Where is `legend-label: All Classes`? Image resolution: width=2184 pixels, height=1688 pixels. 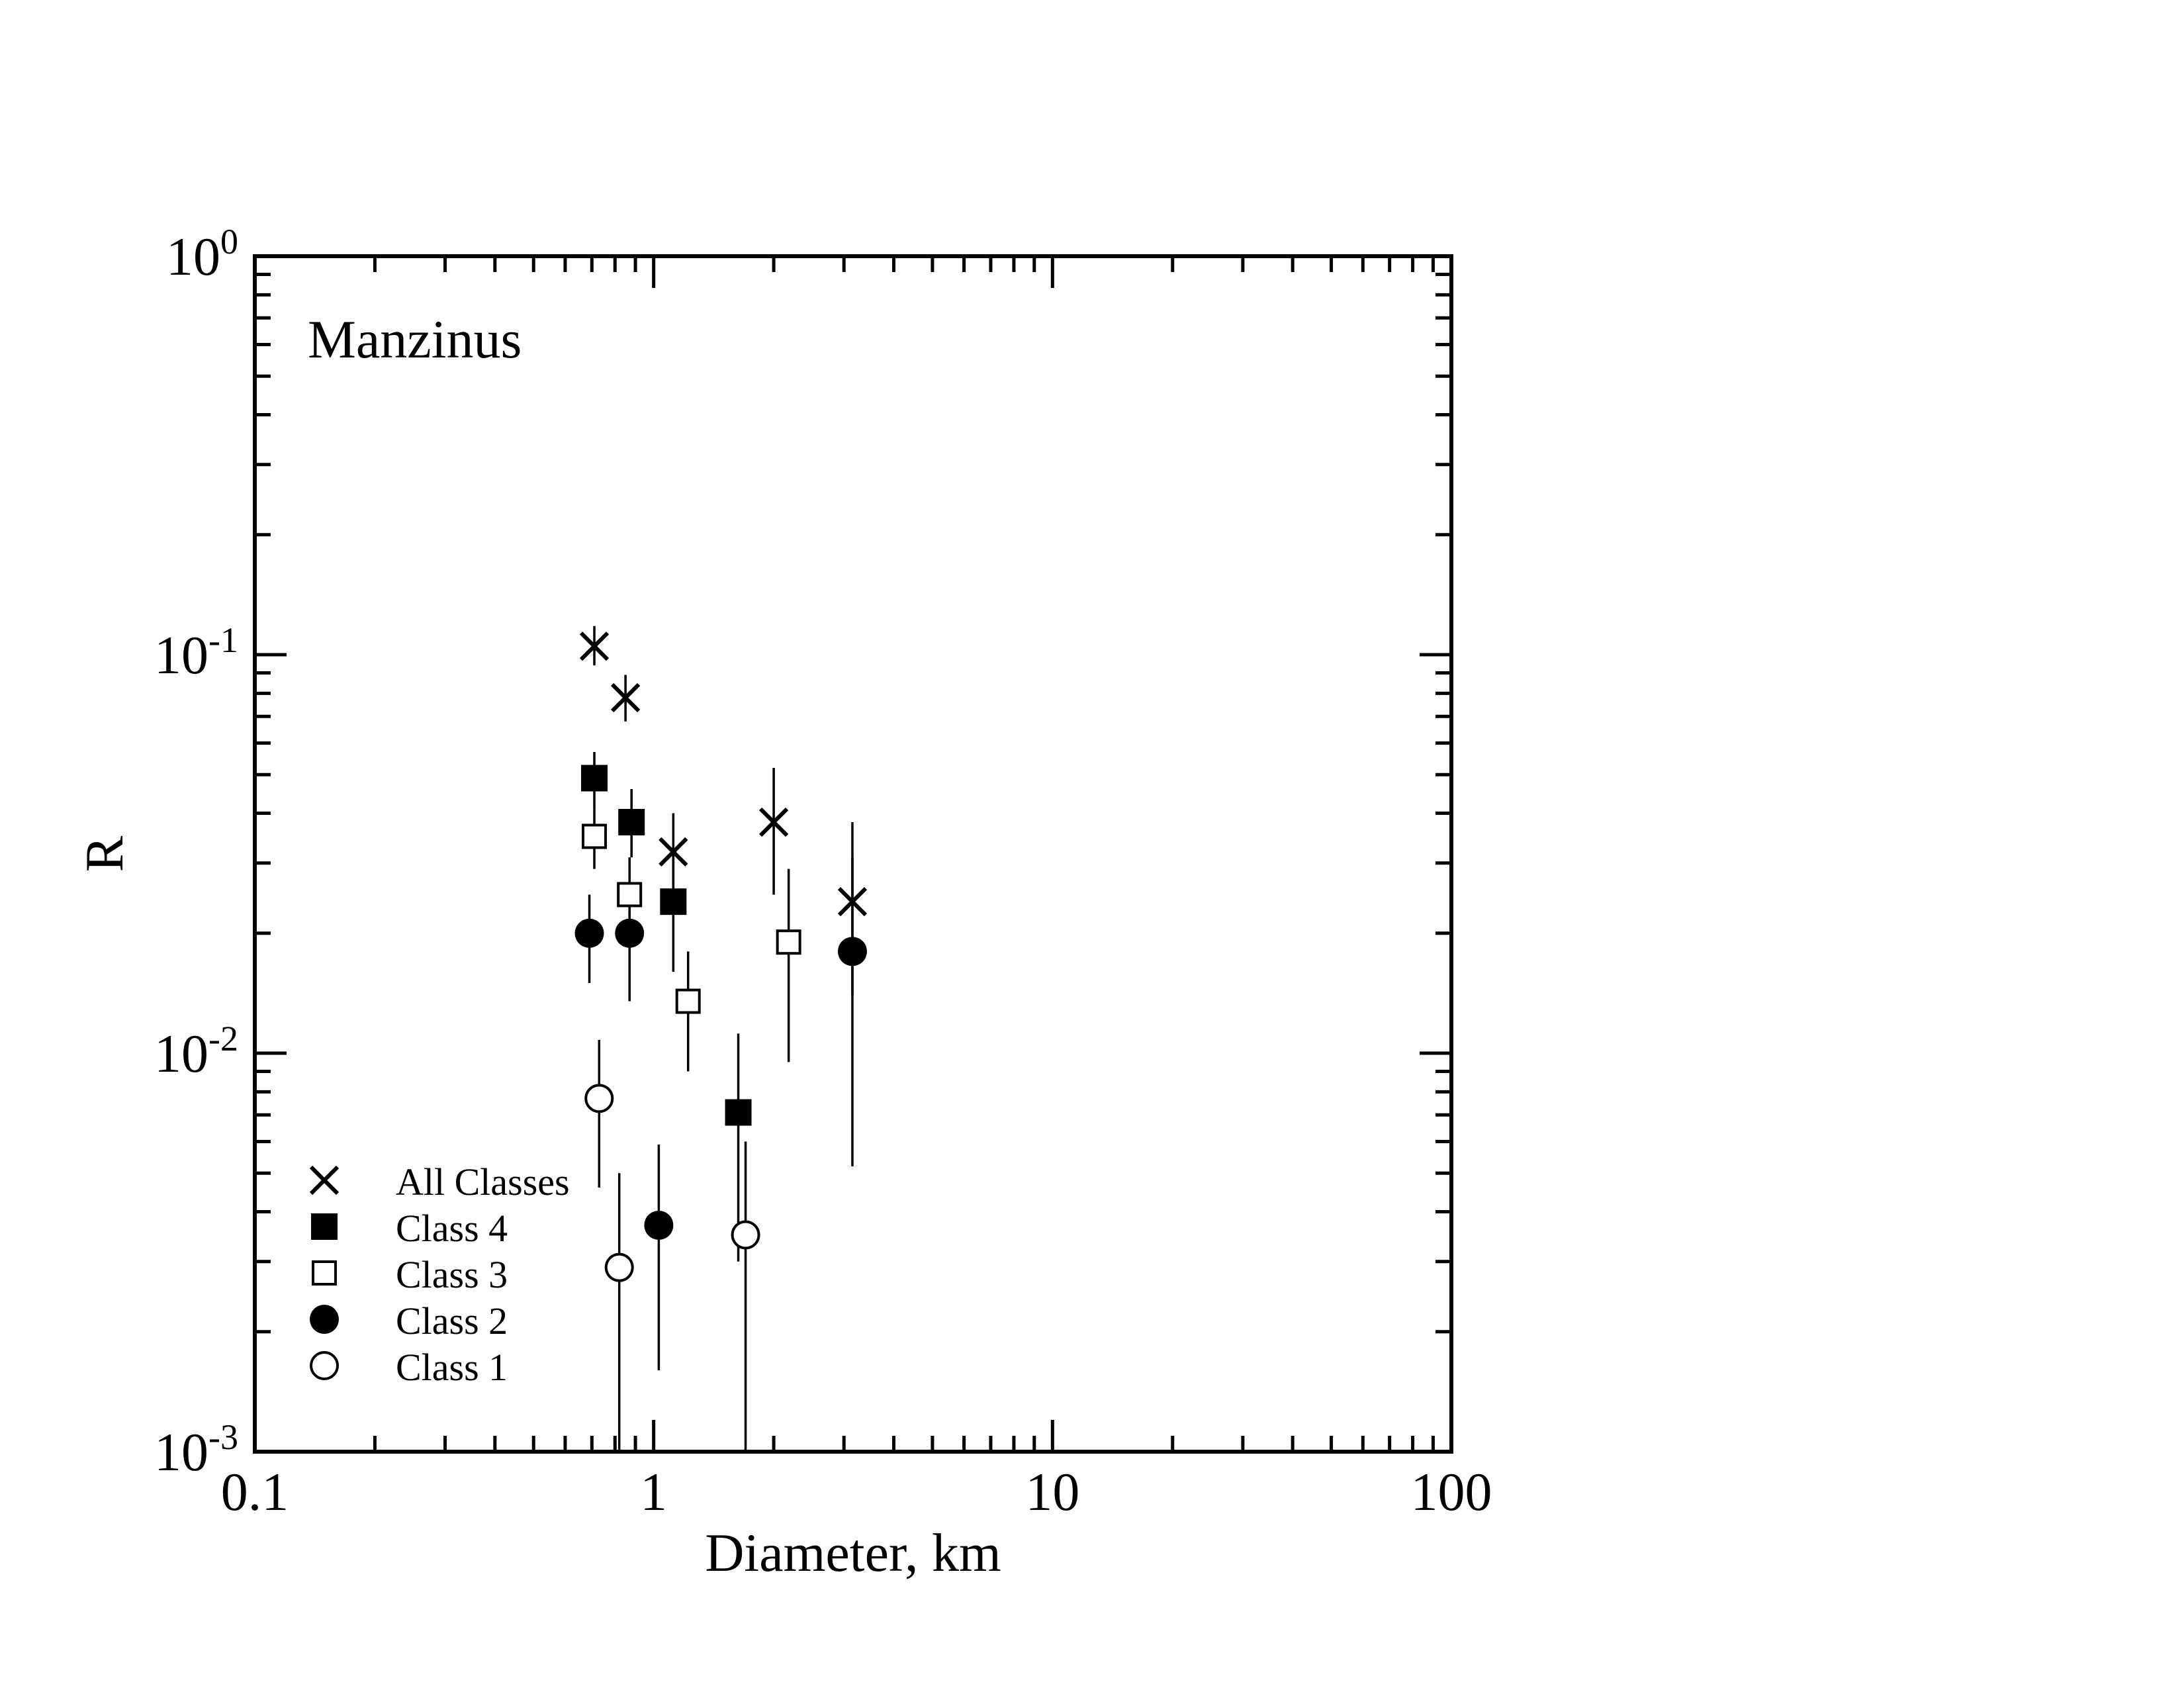 legend-label: All Classes is located at coordinates (483, 1181).